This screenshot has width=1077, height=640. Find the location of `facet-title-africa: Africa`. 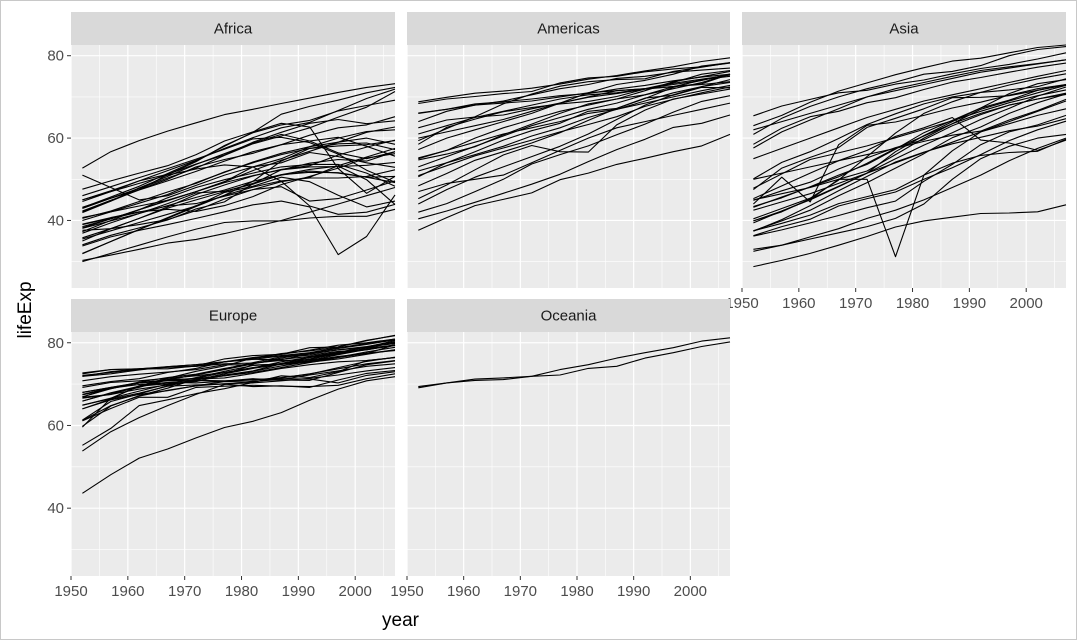

facet-title-africa: Africa is located at coordinates (233, 29).